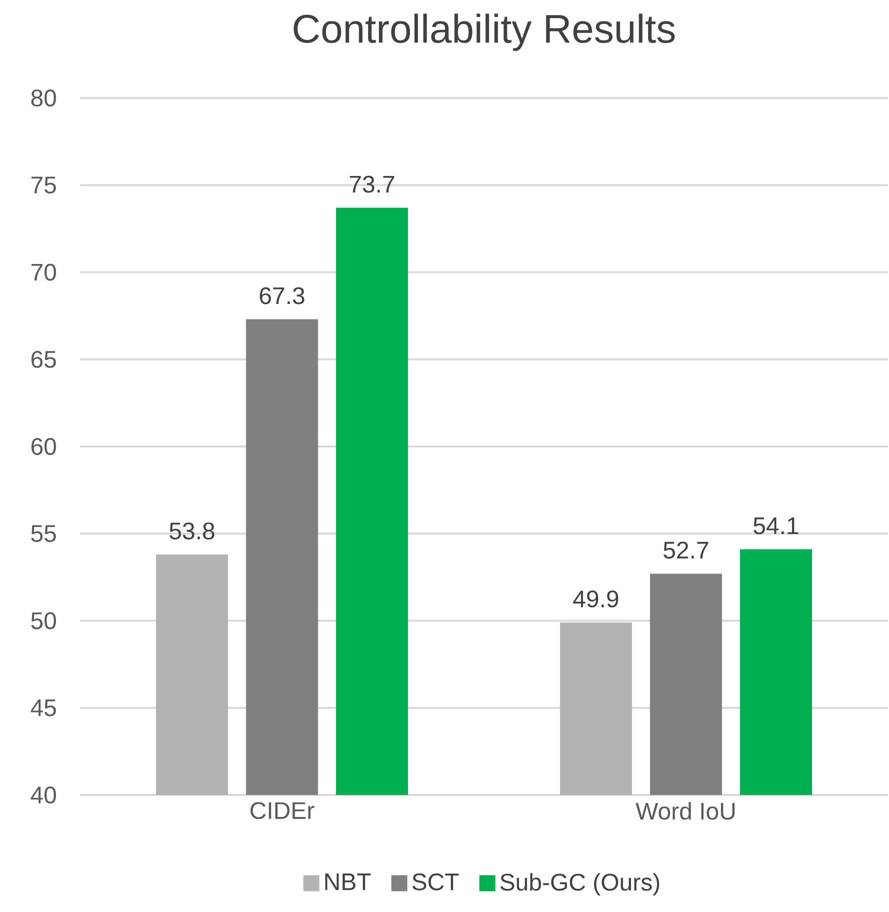 The image size is (889, 912). I want to click on chart-title: Controllability Results, so click(484, 32).